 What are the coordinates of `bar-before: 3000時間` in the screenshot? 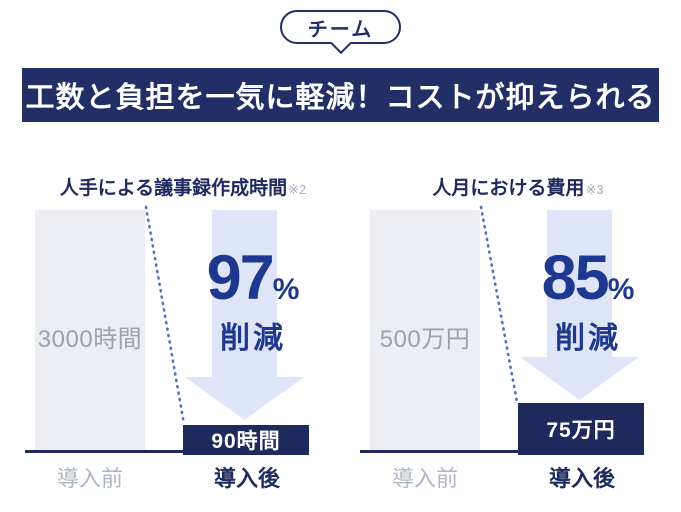 It's located at (90, 330).